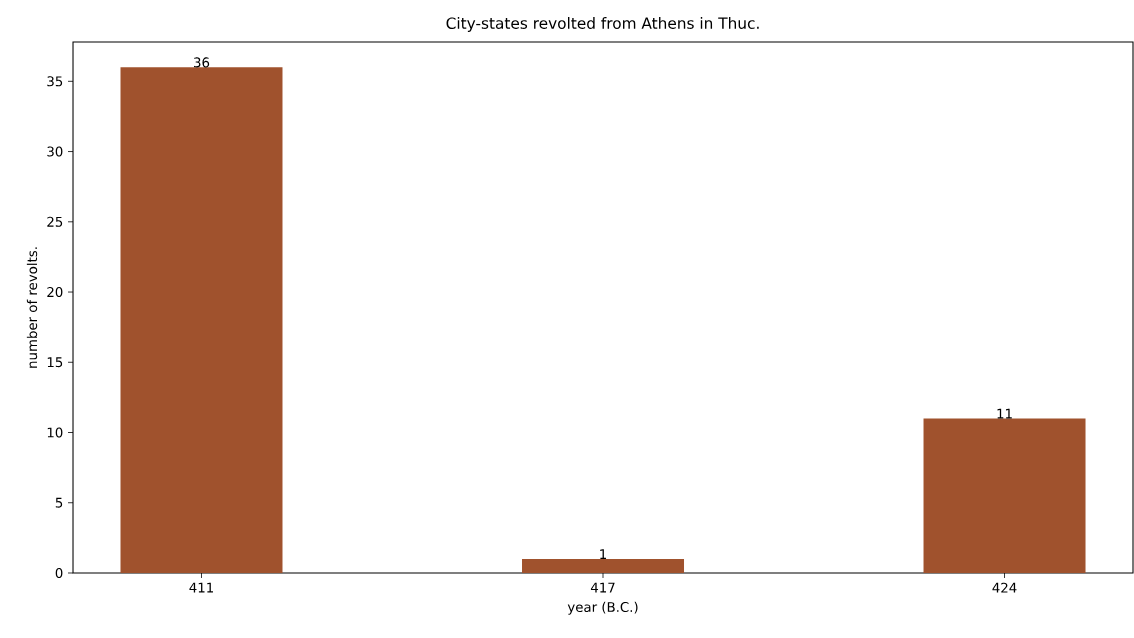  I want to click on x-axis-title: year (B.C.), so click(602, 608).